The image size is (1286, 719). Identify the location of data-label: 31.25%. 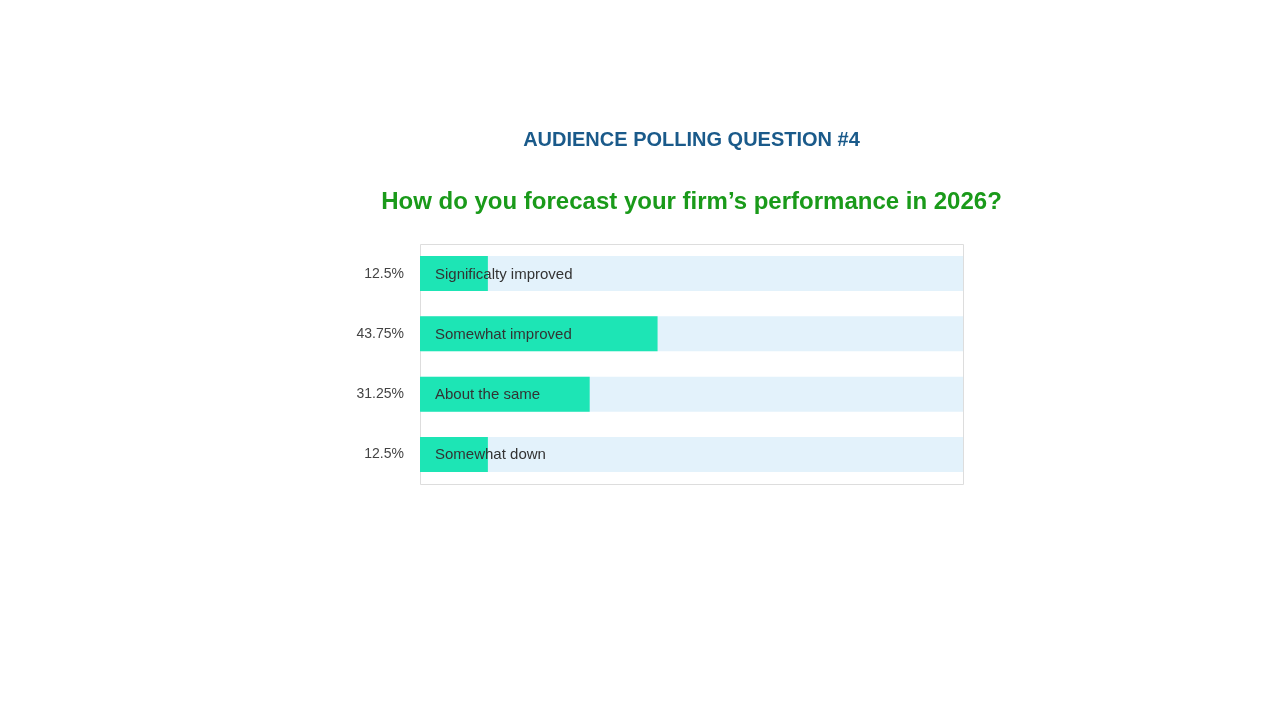
(380, 393).